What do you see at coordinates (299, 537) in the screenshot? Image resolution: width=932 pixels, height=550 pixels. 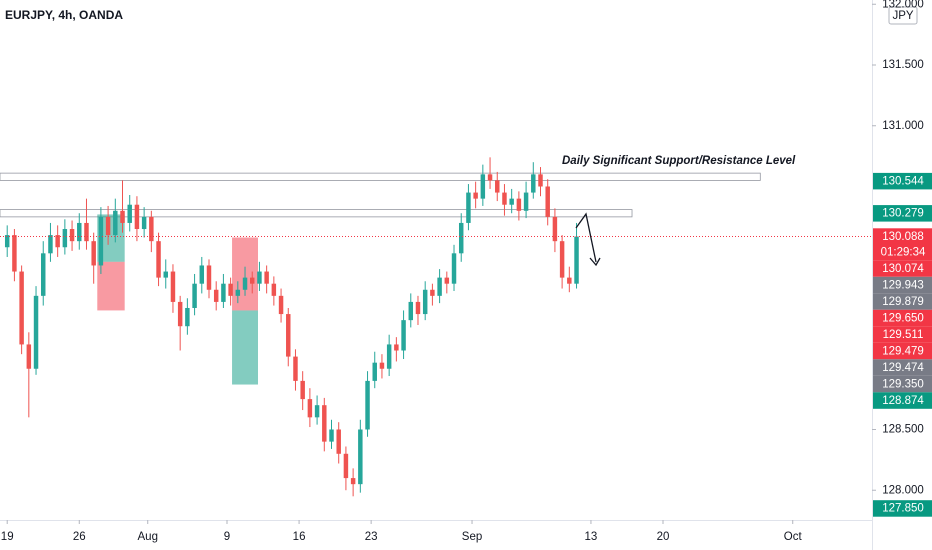 I see `x-tick-label: 16` at bounding box center [299, 537].